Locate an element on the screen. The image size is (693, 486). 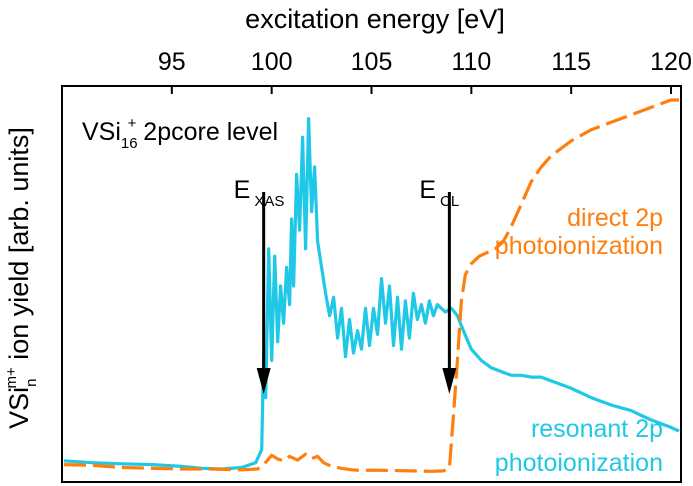
series-label: resonant 2p is located at coordinates (597, 429).